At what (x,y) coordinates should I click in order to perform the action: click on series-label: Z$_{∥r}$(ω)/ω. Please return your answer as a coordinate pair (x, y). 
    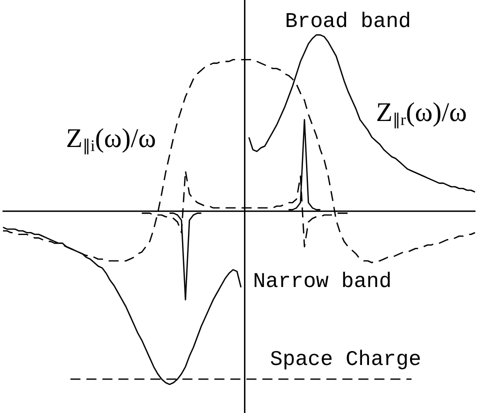
    Looking at the image, I should click on (421, 113).